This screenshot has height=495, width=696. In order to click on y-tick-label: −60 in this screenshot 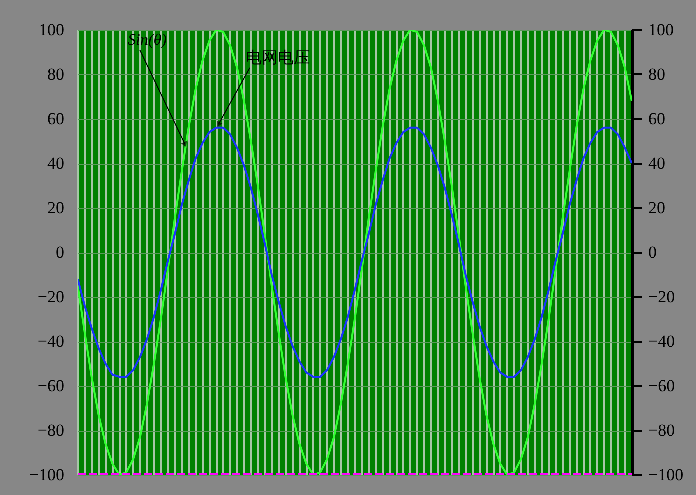, I will do `click(51, 386)`.